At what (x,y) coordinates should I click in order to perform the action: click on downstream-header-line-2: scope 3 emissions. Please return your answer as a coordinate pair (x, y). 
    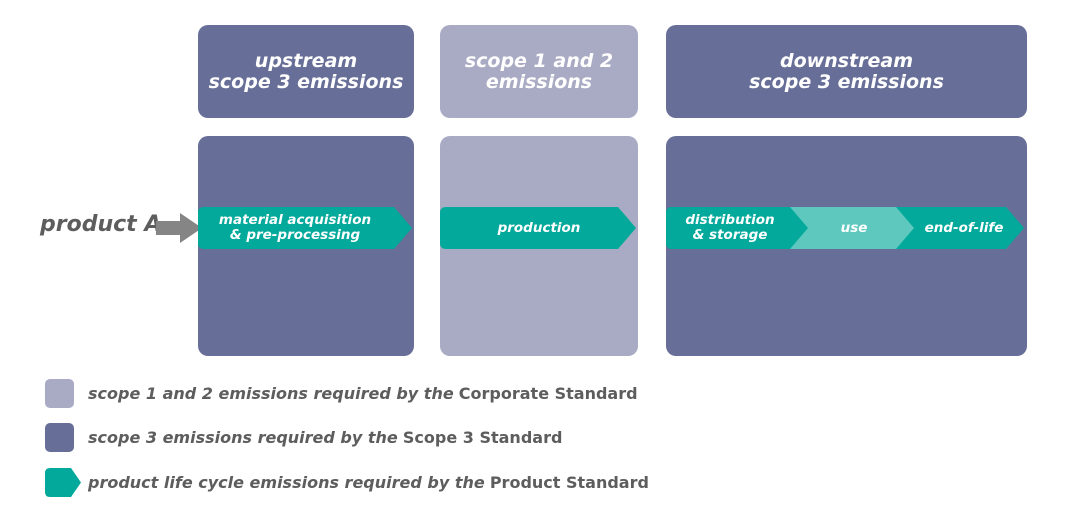
    Looking at the image, I should click on (846, 81).